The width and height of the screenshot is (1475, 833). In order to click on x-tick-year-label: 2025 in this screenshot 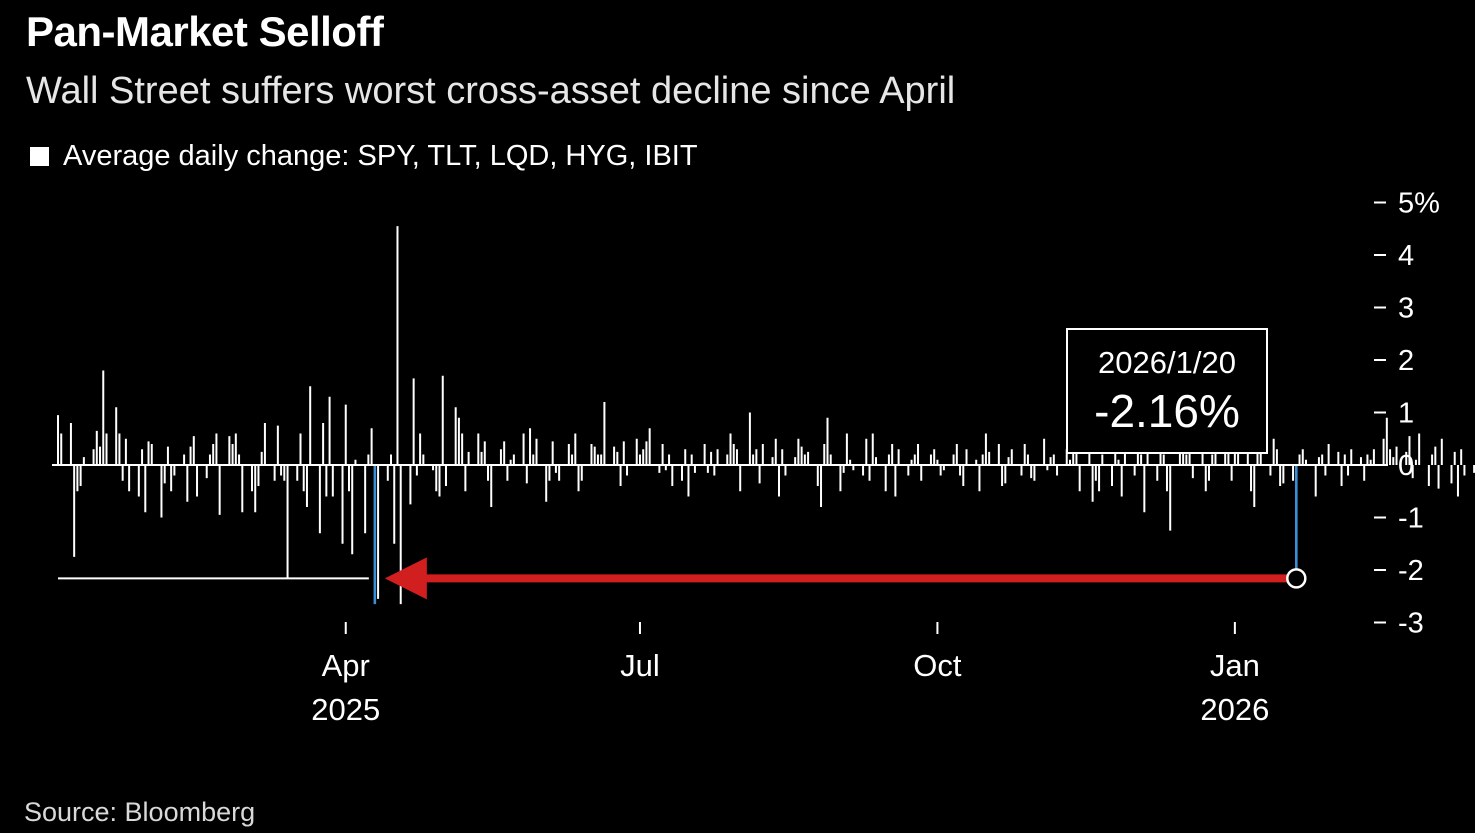, I will do `click(345, 709)`.